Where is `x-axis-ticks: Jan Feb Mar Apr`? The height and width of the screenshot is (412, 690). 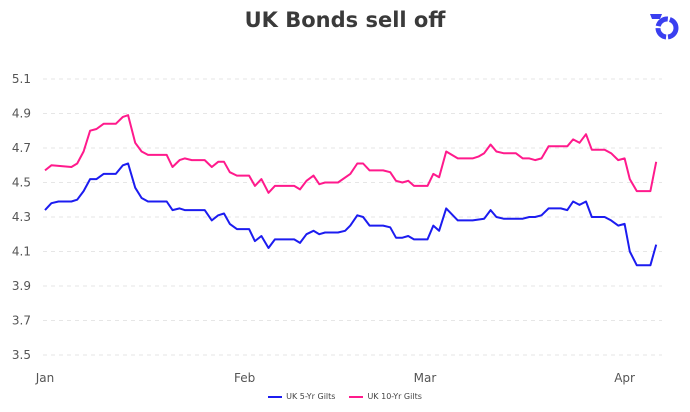 x-axis-ticks: Jan Feb Mar Apr is located at coordinates (335, 378).